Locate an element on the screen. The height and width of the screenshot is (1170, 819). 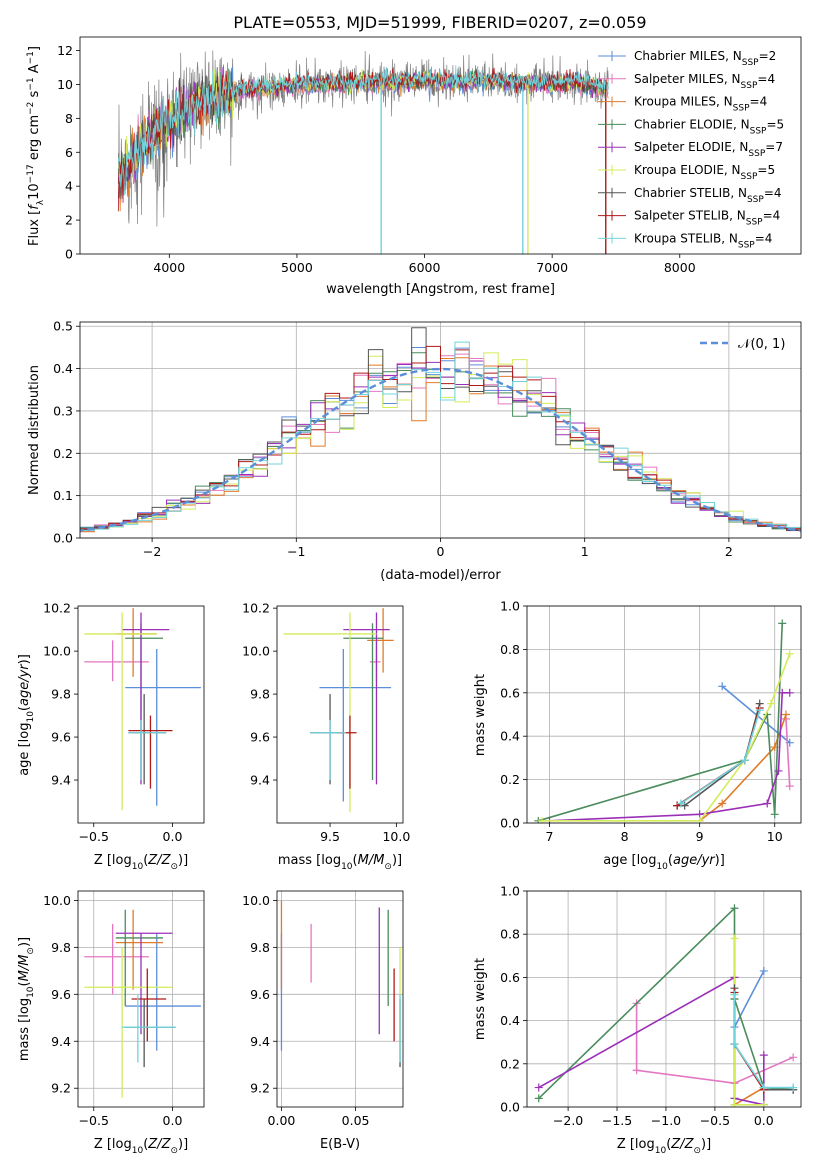
x-tick-label: 9.5 is located at coordinates (330, 836).